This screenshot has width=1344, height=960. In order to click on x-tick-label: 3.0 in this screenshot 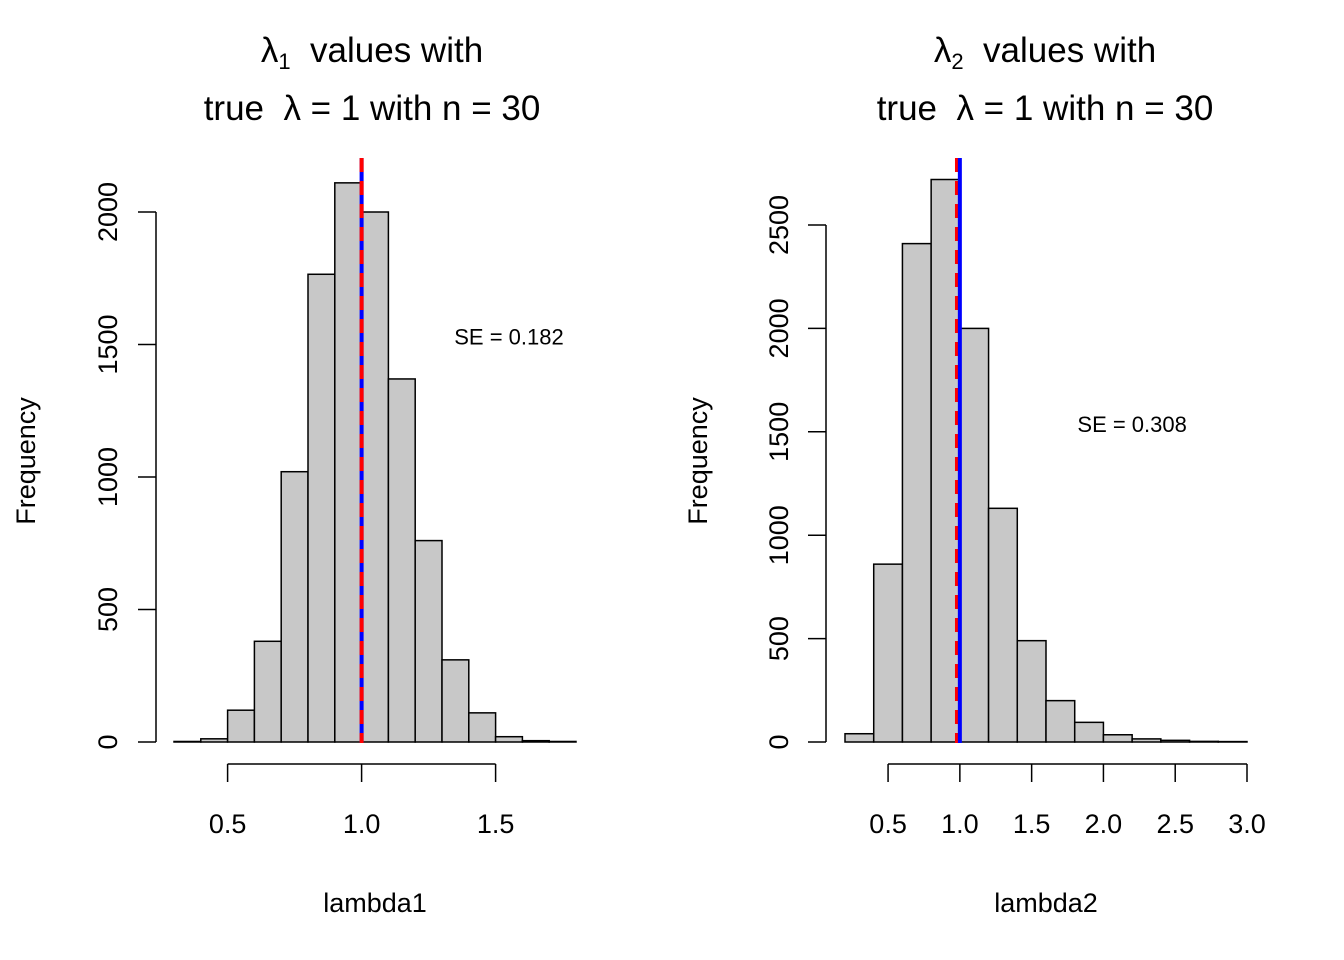, I will do `click(1247, 824)`.